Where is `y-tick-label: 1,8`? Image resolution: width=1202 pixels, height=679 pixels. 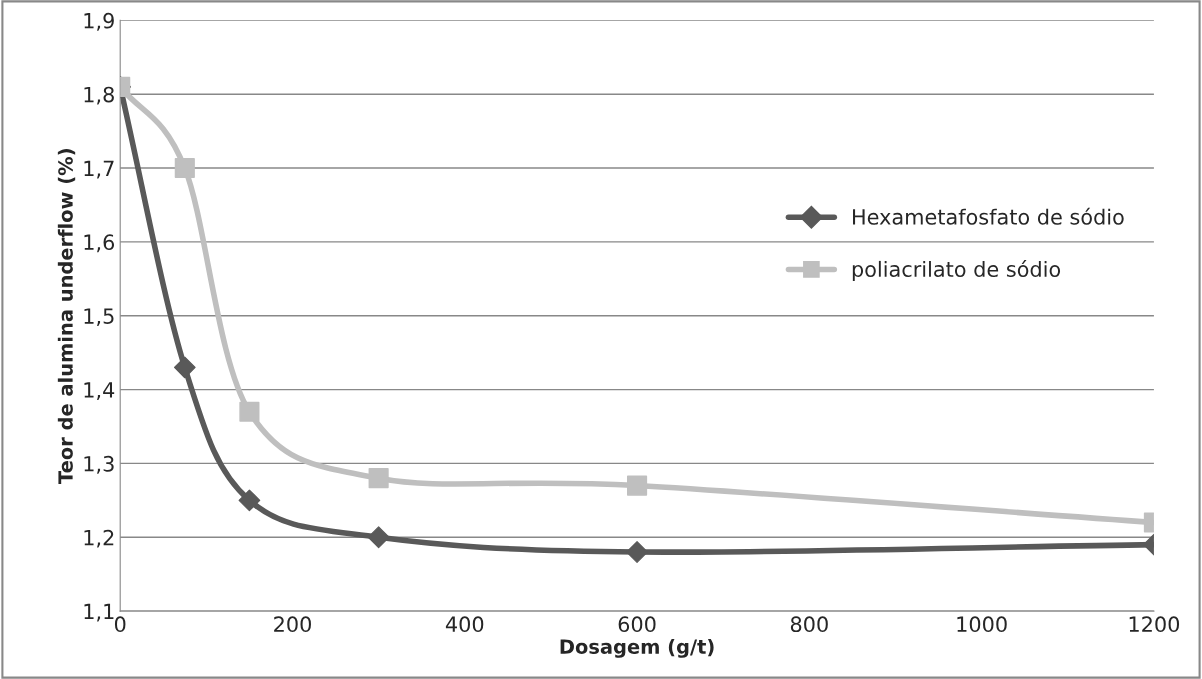
y-tick-label: 1,8 is located at coordinates (99, 95).